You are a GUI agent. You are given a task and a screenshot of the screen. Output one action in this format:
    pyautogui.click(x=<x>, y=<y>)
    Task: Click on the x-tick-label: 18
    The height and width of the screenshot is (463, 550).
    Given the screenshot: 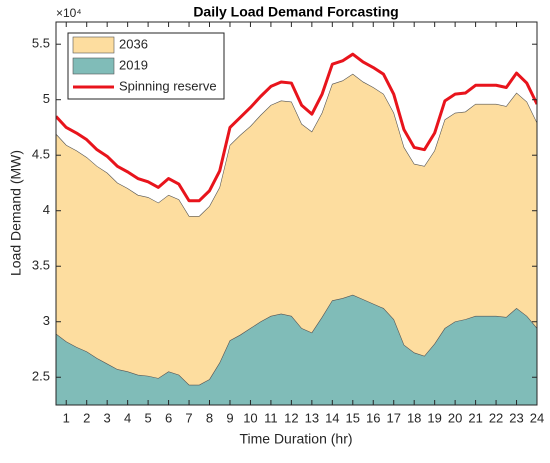 What is the action you would take?
    pyautogui.click(x=414, y=417)
    